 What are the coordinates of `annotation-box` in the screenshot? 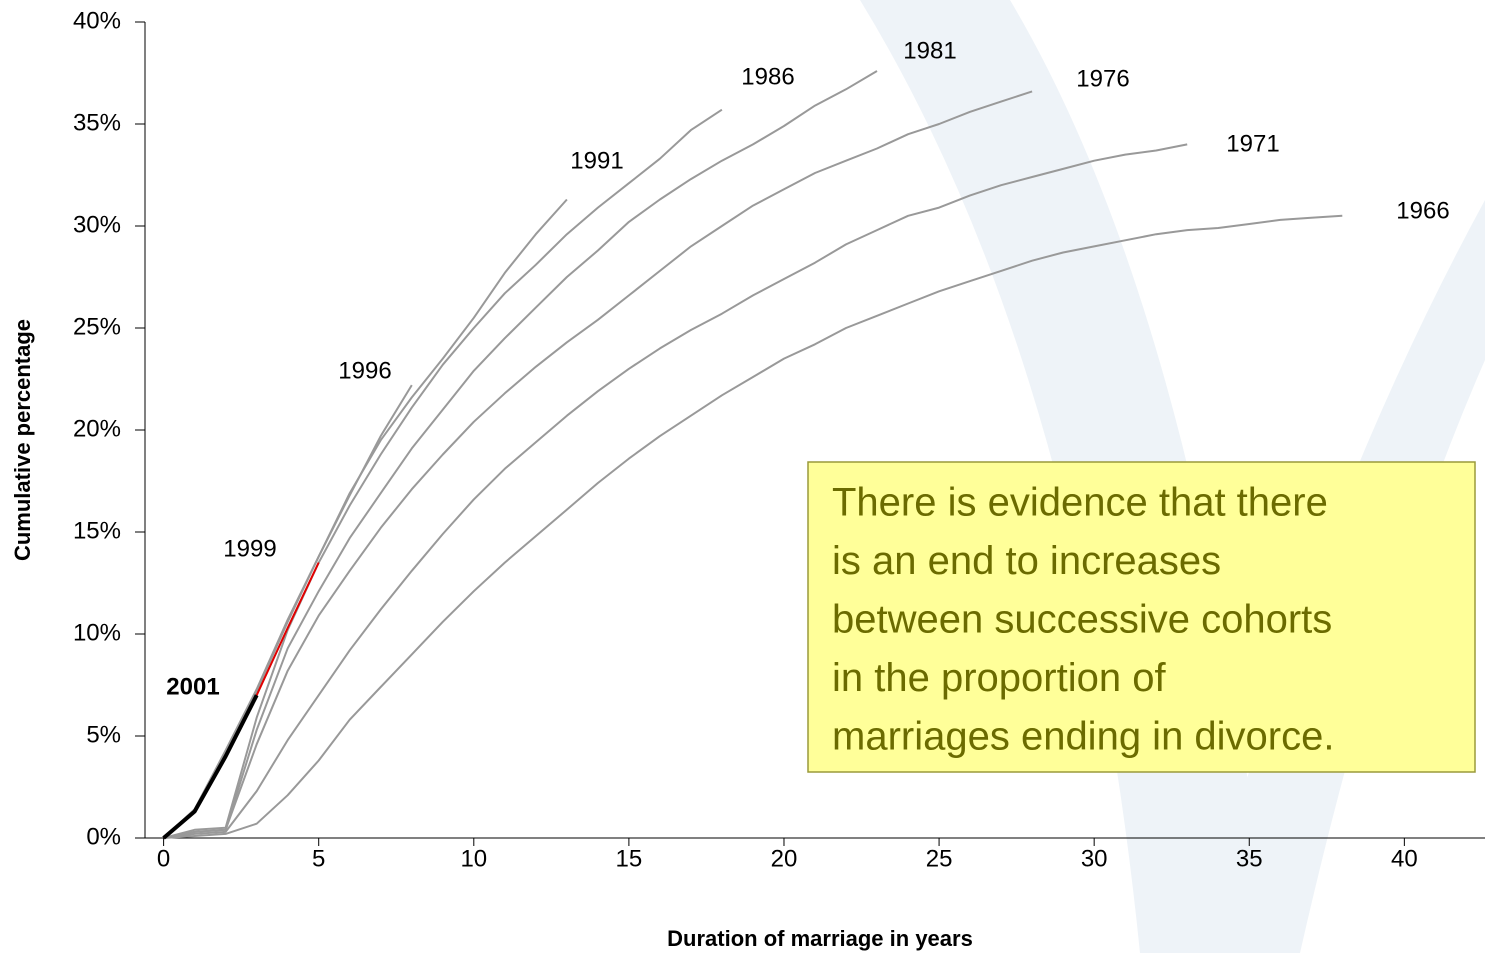 It's located at (1141, 617).